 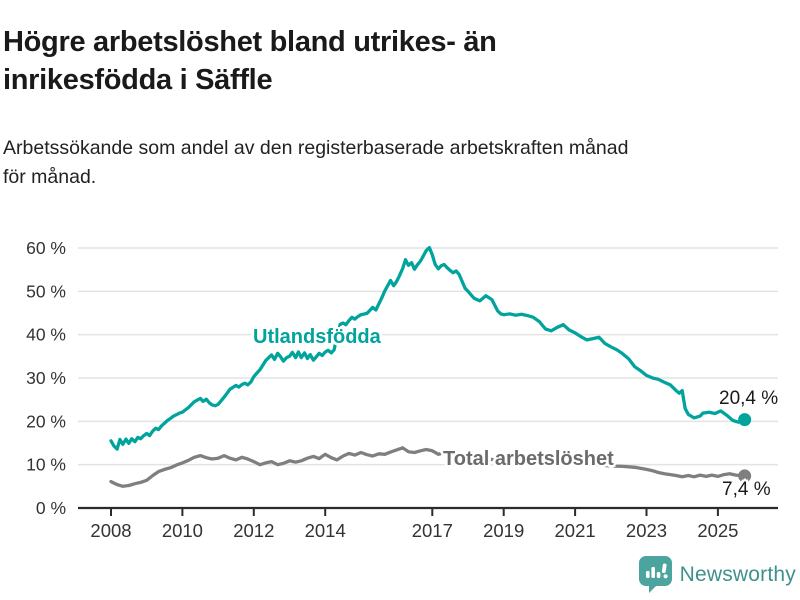 What do you see at coordinates (317, 337) in the screenshot?
I see `series-label-utlandsfodda: Utlandsfödda` at bounding box center [317, 337].